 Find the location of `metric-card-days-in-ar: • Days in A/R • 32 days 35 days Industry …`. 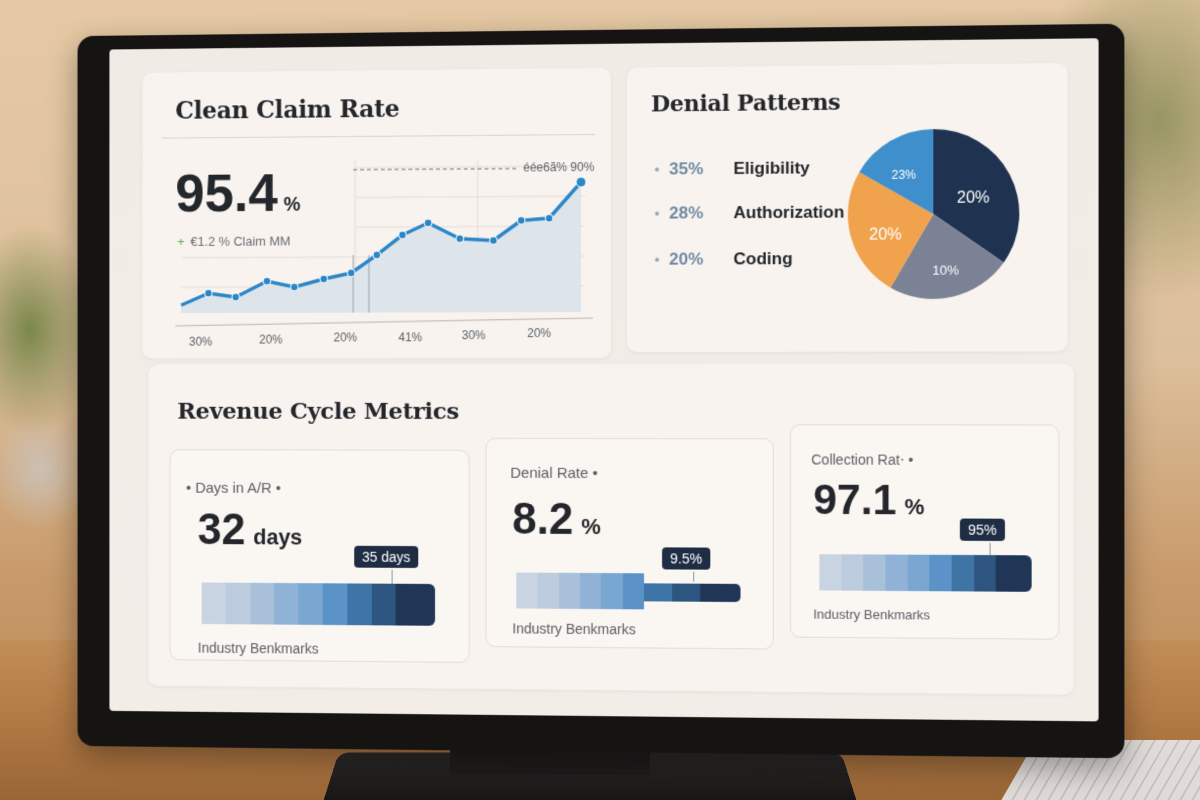

metric-card-days-in-ar: • Days in A/R • 32 days 35 days Industry … is located at coordinates (319, 556).